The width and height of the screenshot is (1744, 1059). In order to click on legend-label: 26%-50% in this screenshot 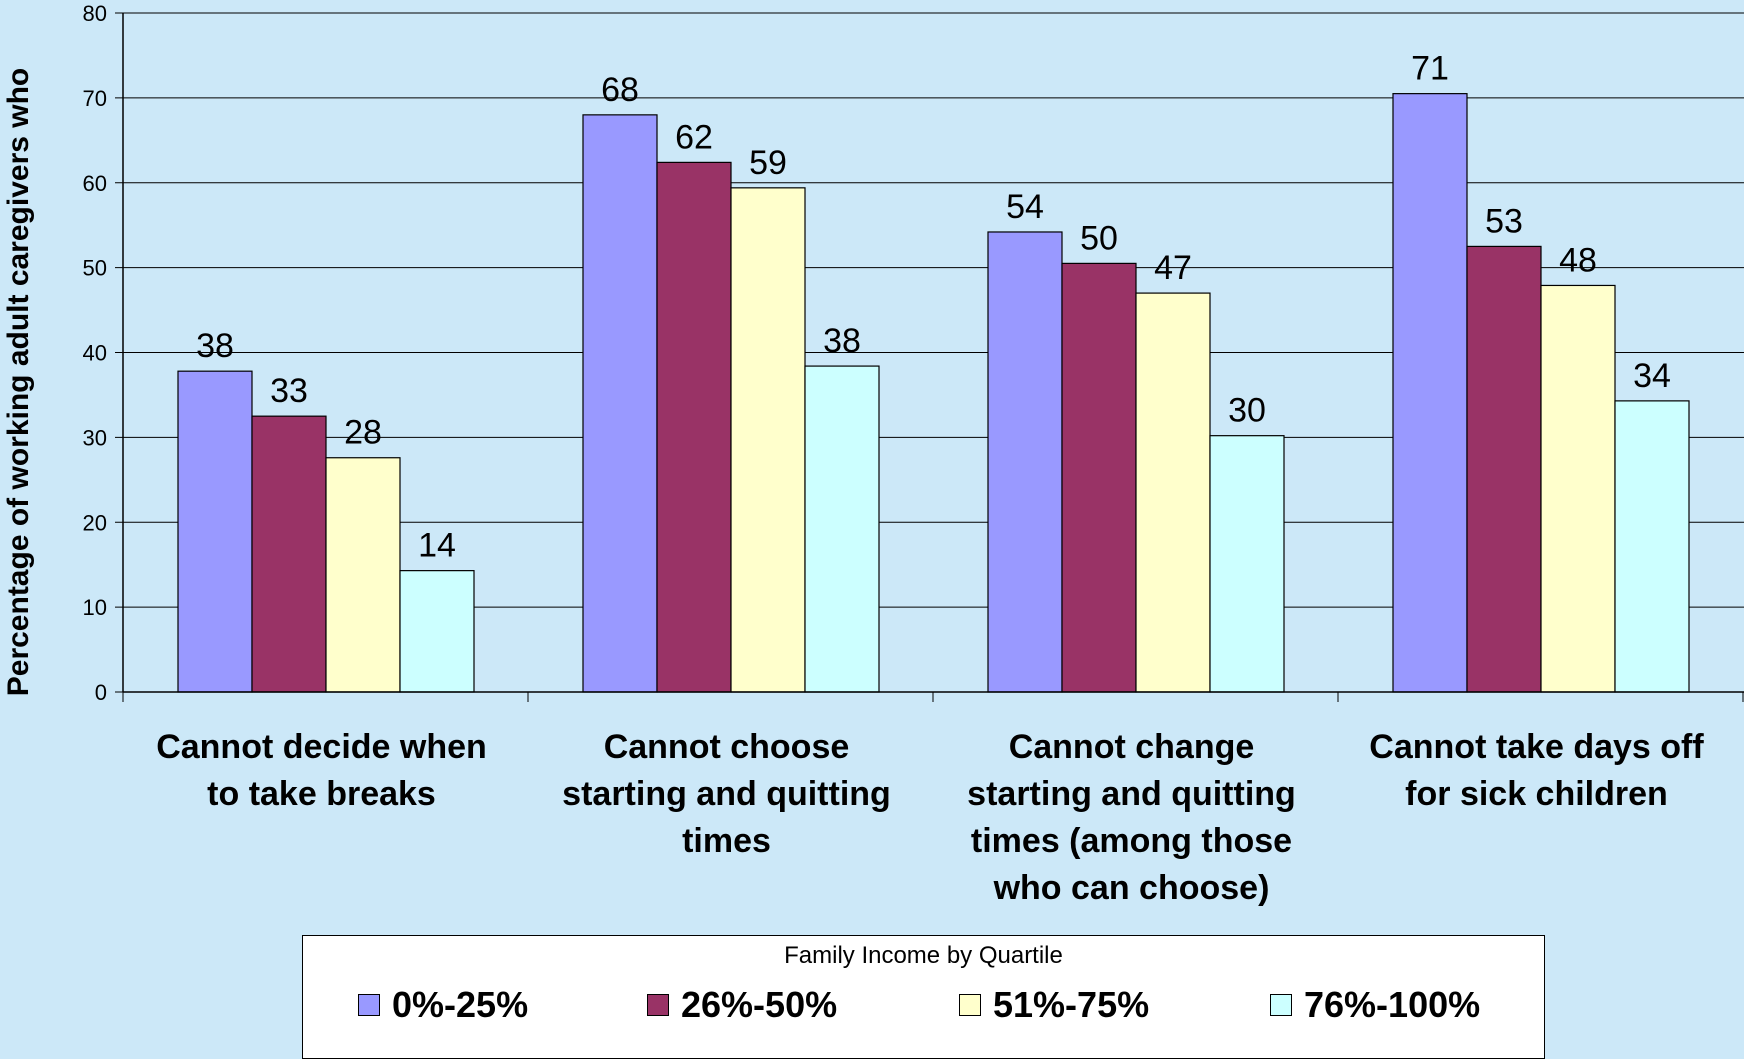, I will do `click(759, 1004)`.